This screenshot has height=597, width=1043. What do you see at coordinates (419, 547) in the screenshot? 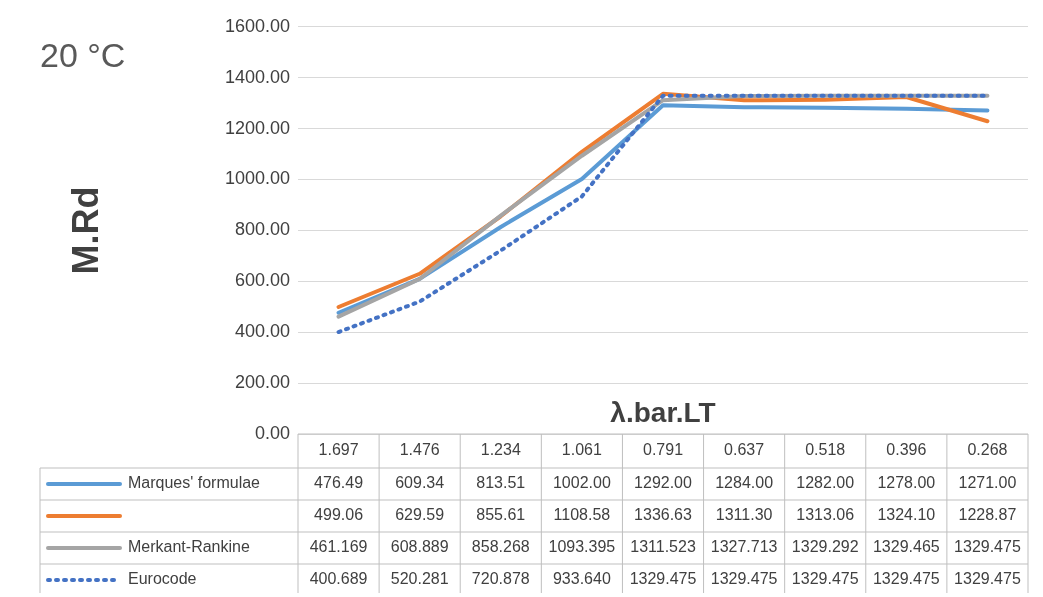
I see `data-label: 608.889` at bounding box center [419, 547].